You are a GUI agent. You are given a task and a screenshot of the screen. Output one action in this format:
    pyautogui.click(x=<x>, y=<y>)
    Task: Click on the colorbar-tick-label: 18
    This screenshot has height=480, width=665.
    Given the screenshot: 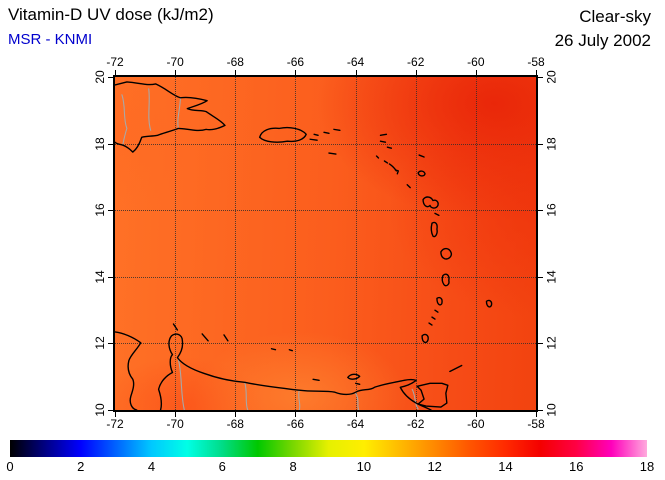 What is the action you would take?
    pyautogui.click(x=647, y=466)
    